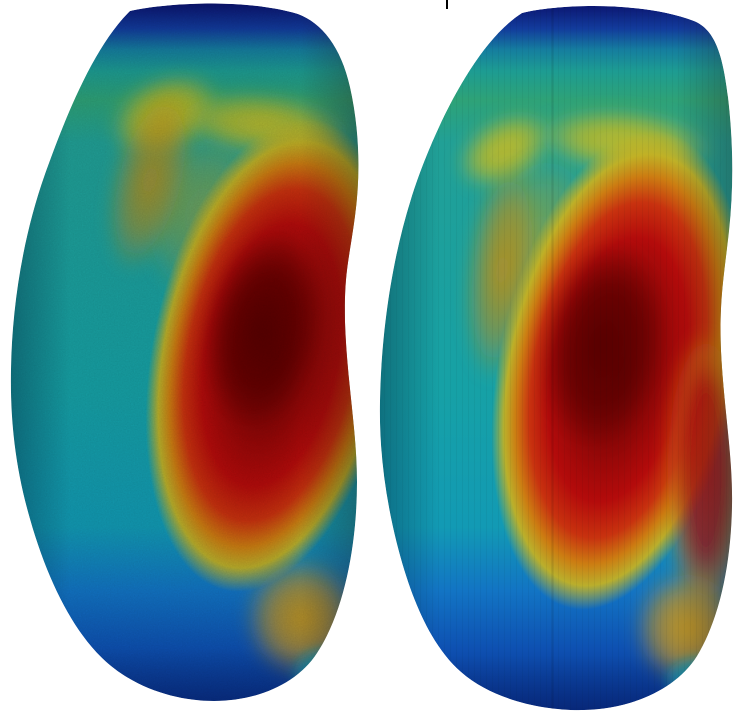 The image size is (753, 720). I want to click on right-bottom-navy-dot, so click(710, 692).